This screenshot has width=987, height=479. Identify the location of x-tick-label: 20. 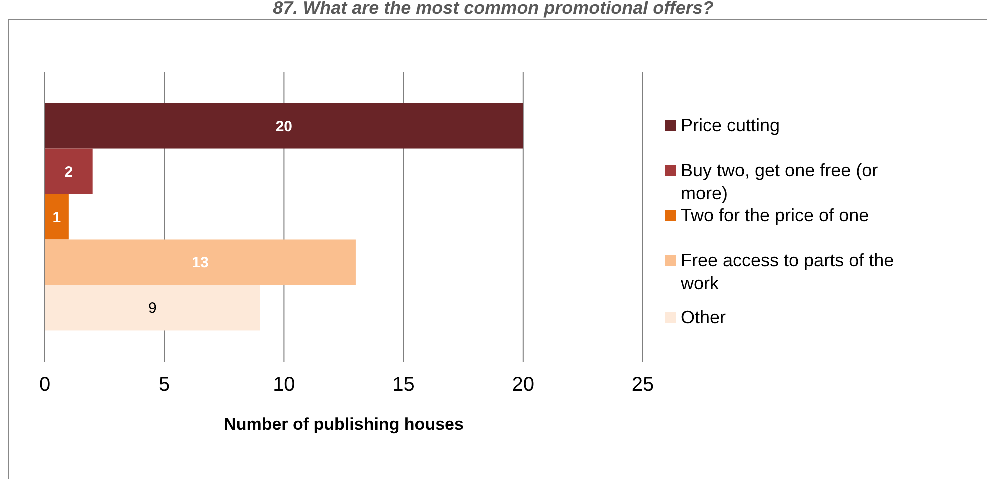
(523, 385).